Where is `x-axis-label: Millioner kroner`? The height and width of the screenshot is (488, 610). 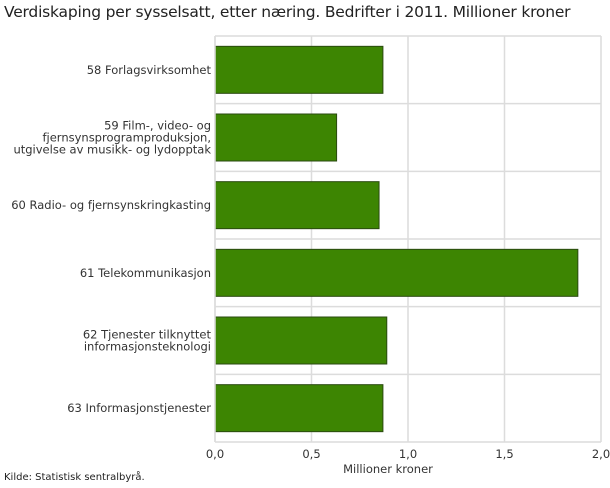
x-axis-label: Millioner kroner is located at coordinates (388, 469).